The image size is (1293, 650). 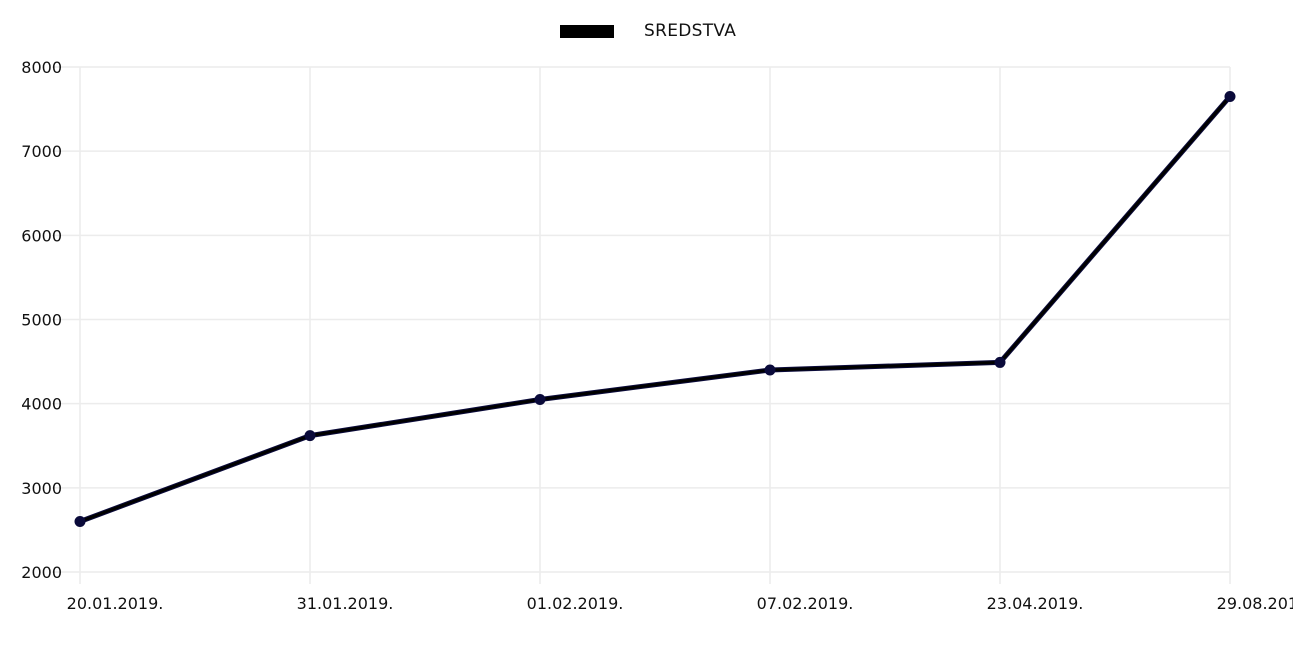 I want to click on x-tick-label: 20.01.2019., so click(x=115, y=603).